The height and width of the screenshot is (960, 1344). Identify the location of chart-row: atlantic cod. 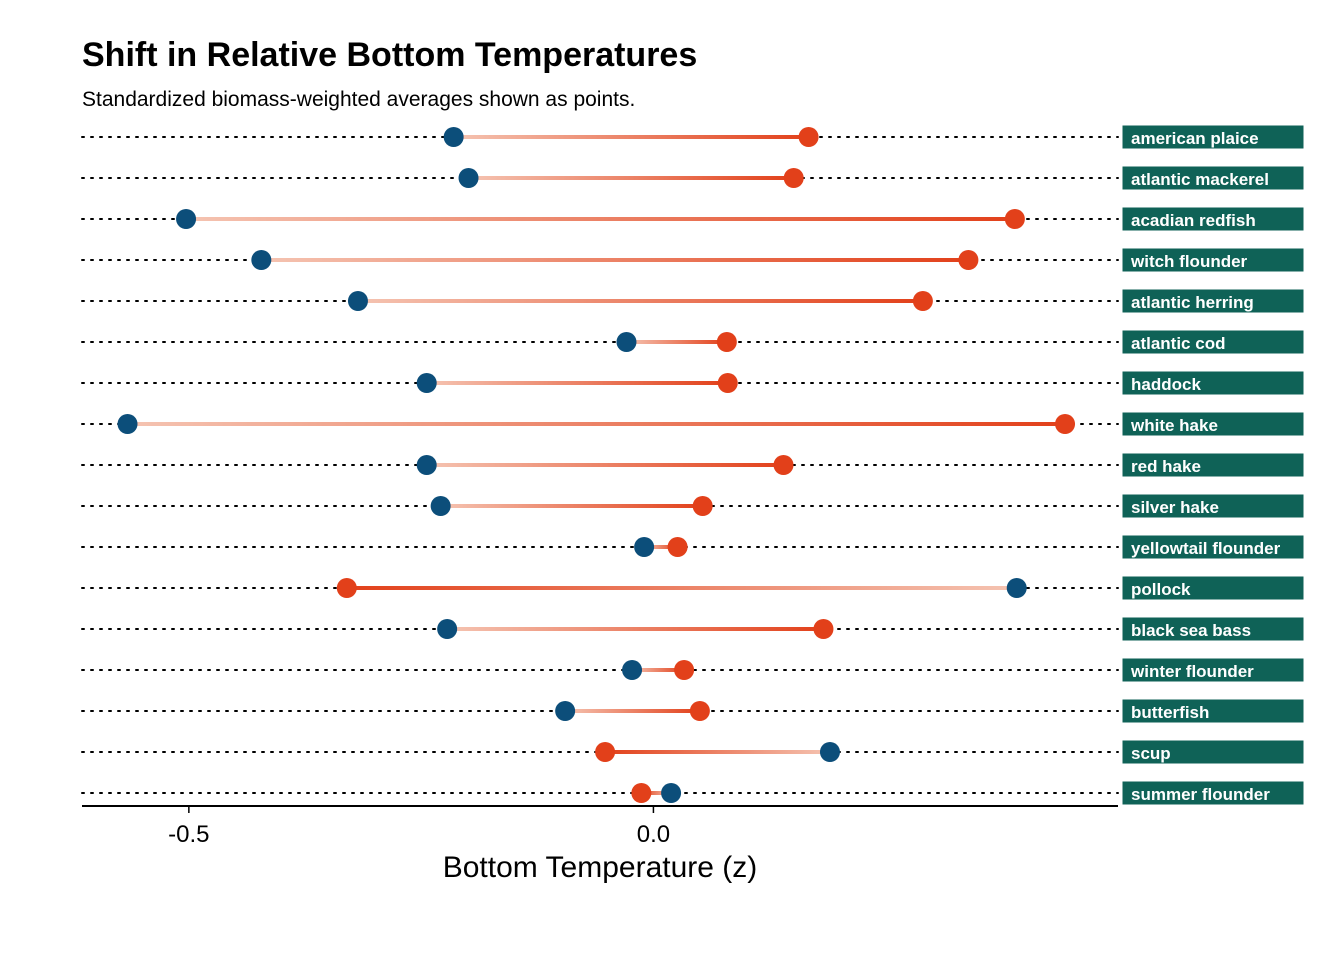
(693, 342).